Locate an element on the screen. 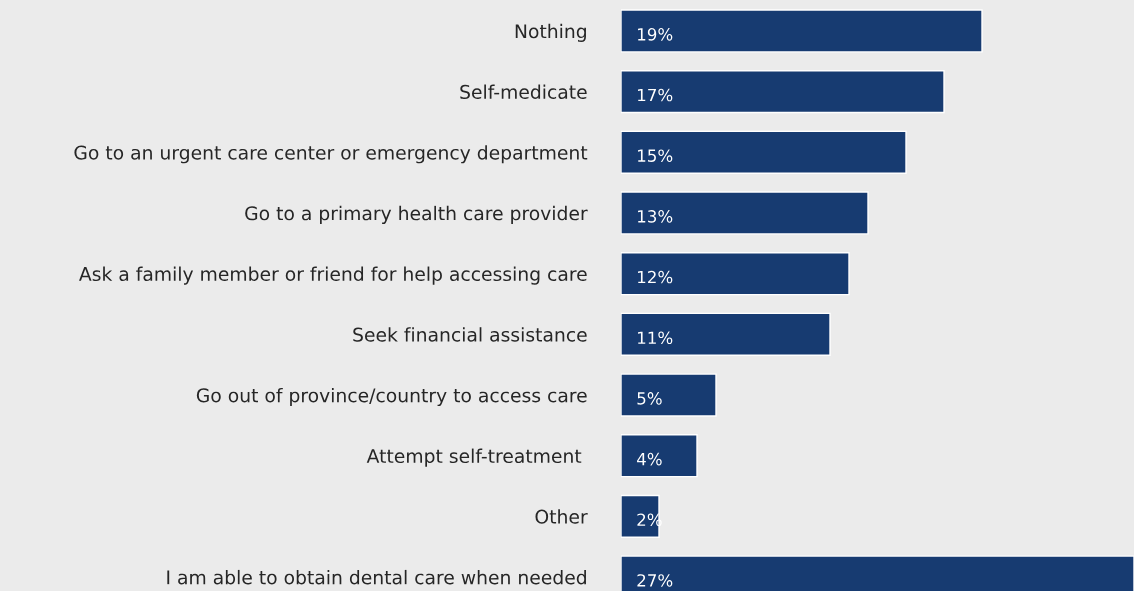 The height and width of the screenshot is (591, 1134). y-tick-label: I am able to obtain dental care when needed is located at coordinates (376, 577).